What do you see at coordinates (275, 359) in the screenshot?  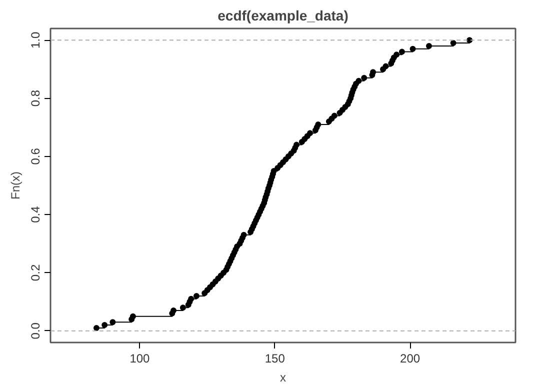 I see `x-tick-label: 150` at bounding box center [275, 359].